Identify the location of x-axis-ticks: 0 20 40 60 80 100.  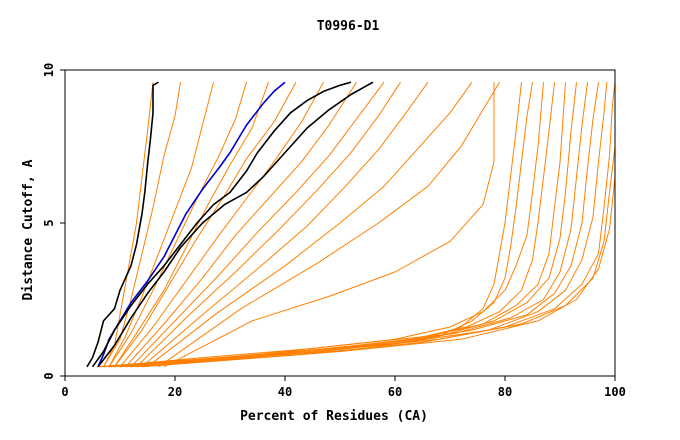
(343, 387).